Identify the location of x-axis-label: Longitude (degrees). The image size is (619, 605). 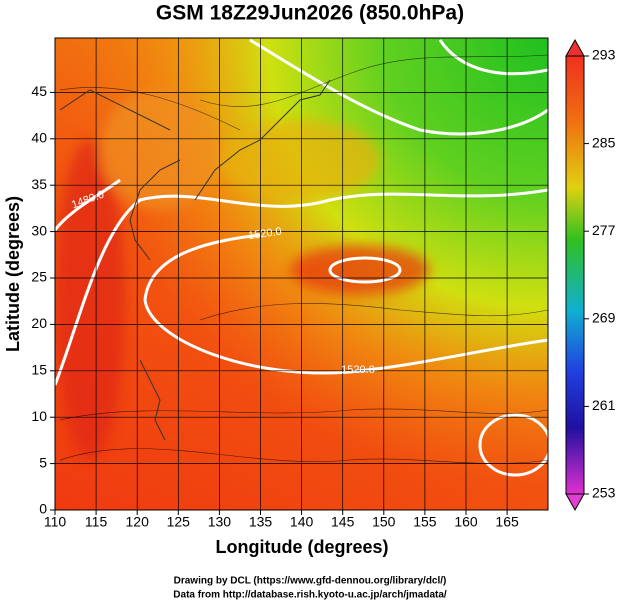
(301, 547).